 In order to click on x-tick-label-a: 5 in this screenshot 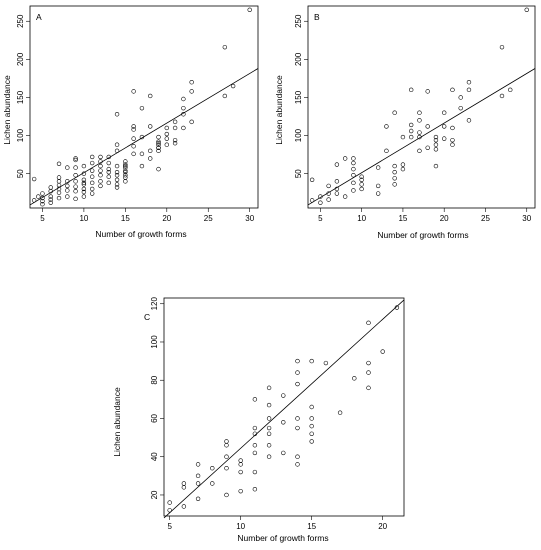, I will do `click(42, 218)`.